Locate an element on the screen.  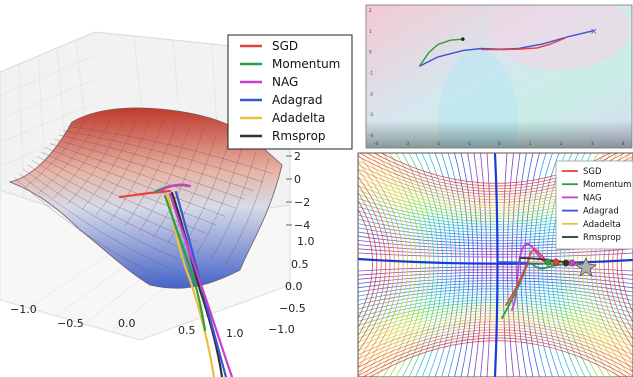
minimum-star-marker is located at coordinates (586, 267).